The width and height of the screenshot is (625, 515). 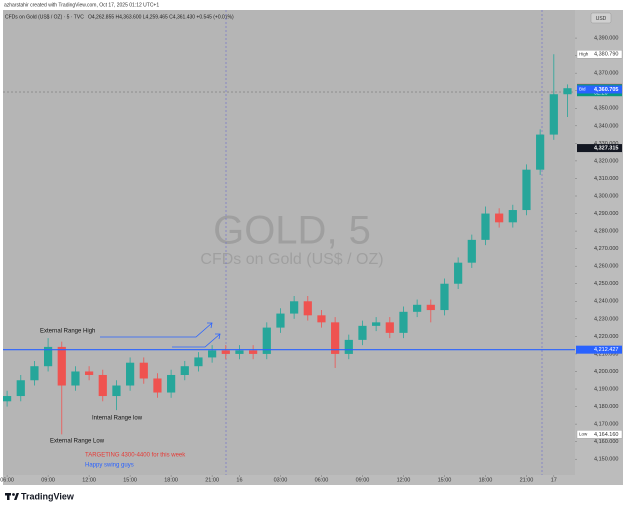 What do you see at coordinates (109, 466) in the screenshot?
I see `annotation: Happy swing guys` at bounding box center [109, 466].